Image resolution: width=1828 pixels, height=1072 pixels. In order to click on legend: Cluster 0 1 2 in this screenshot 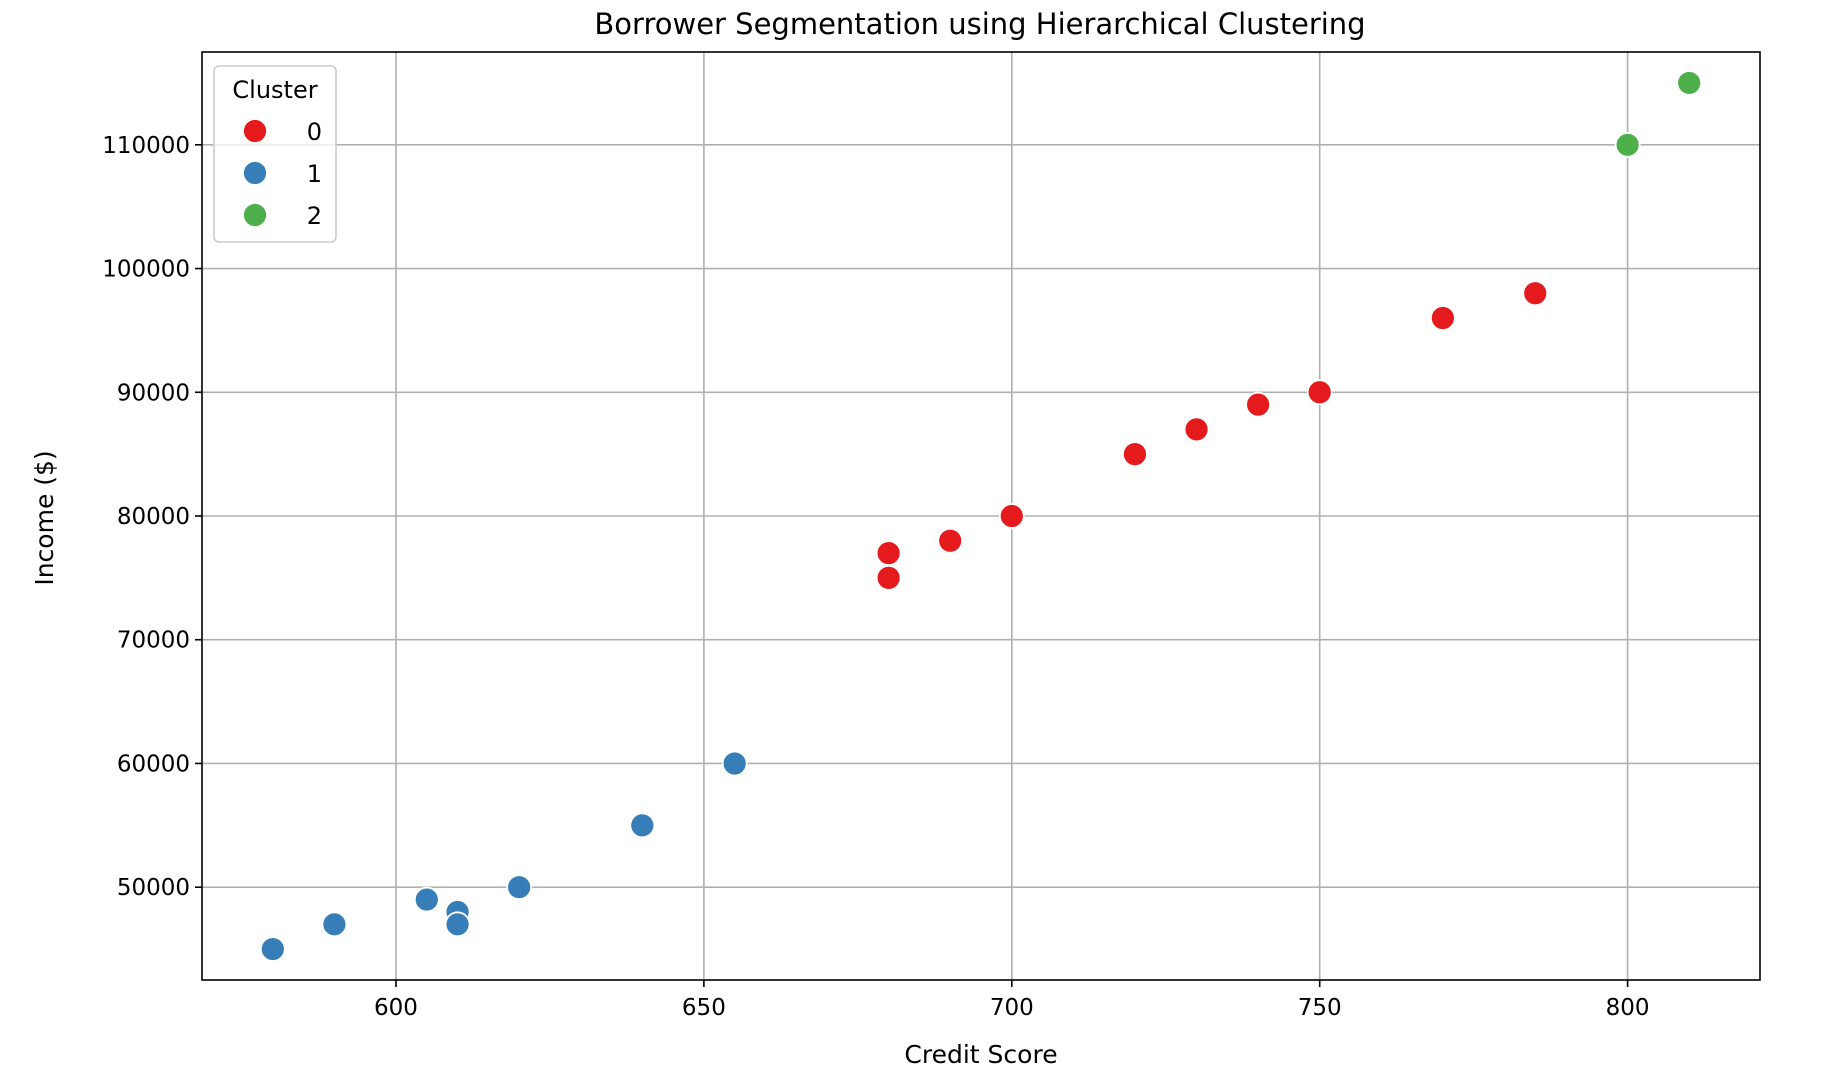, I will do `click(275, 154)`.